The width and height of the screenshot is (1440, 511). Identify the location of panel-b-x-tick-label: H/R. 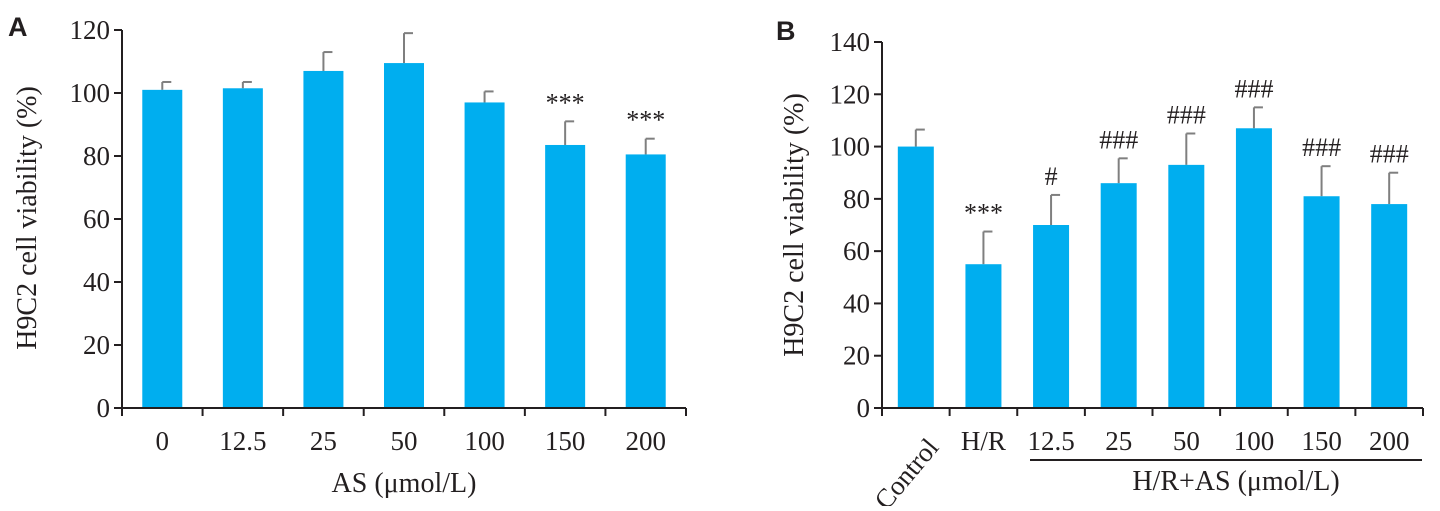
(983, 441).